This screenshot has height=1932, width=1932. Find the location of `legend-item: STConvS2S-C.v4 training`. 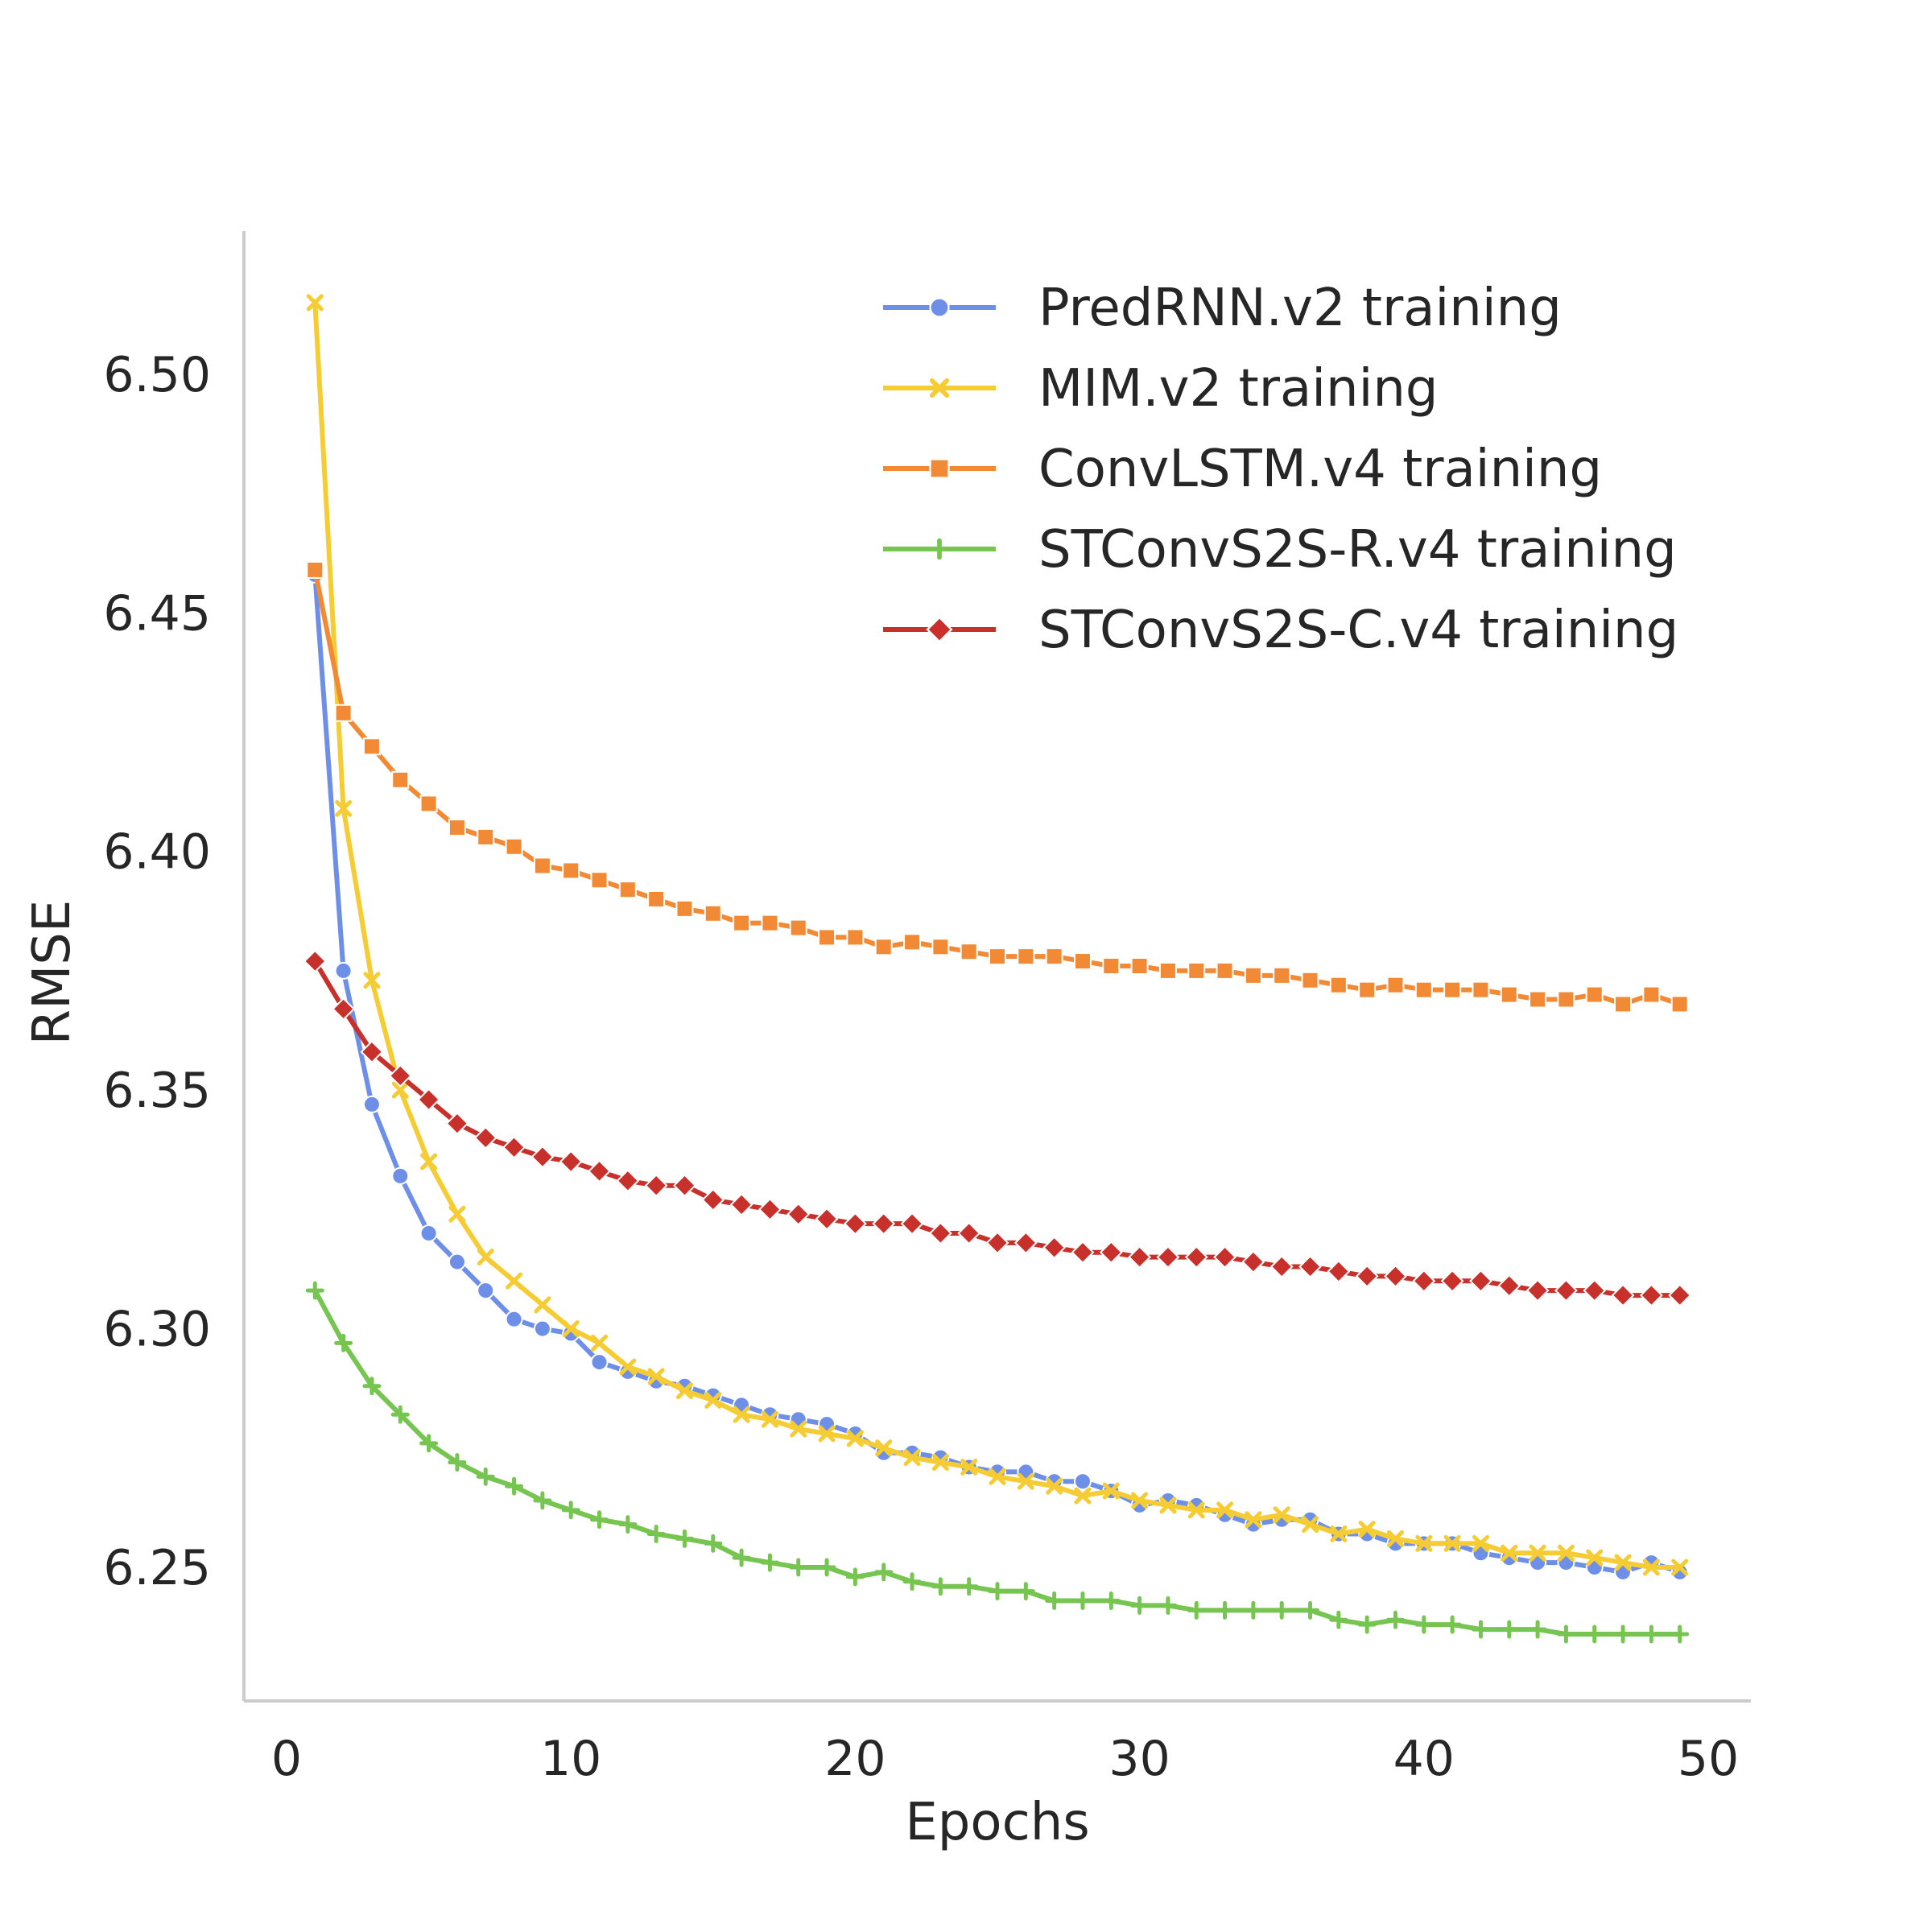

legend-item: STConvS2S-C.v4 training is located at coordinates (1280, 630).